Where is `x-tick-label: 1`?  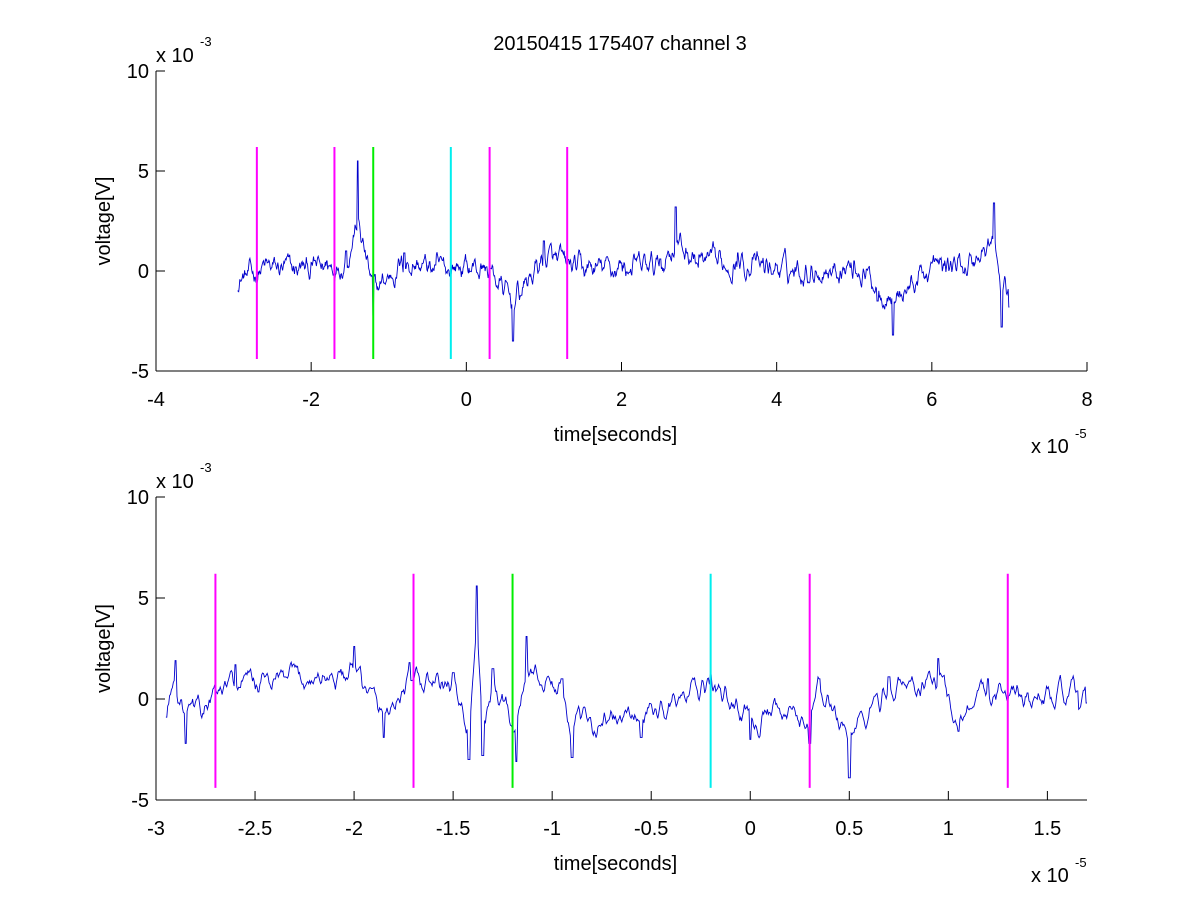
x-tick-label: 1 is located at coordinates (948, 829).